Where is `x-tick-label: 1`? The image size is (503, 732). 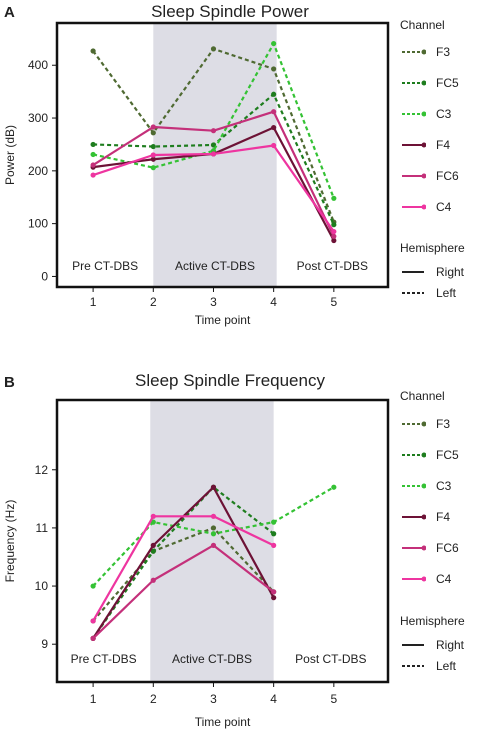 x-tick-label: 1 is located at coordinates (93, 699).